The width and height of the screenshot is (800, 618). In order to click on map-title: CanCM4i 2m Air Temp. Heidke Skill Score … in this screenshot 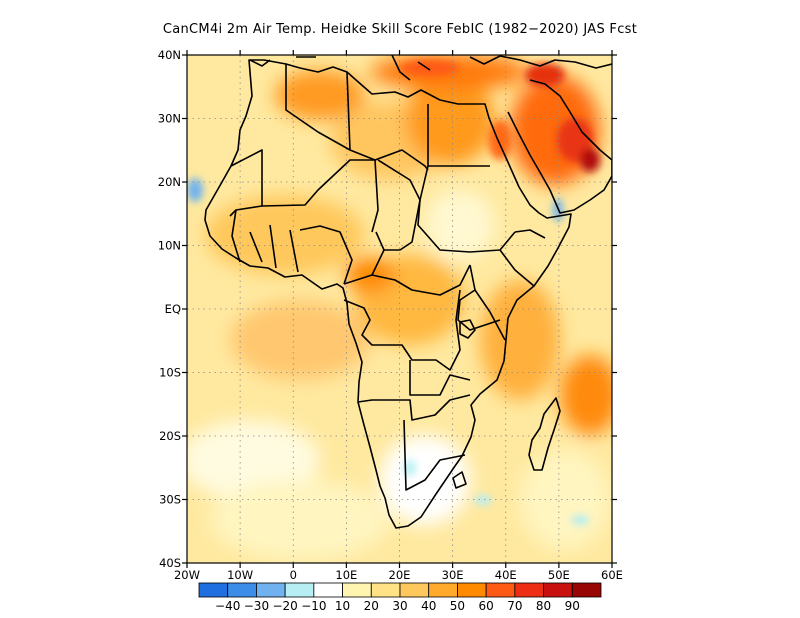, I will do `click(400, 29)`.